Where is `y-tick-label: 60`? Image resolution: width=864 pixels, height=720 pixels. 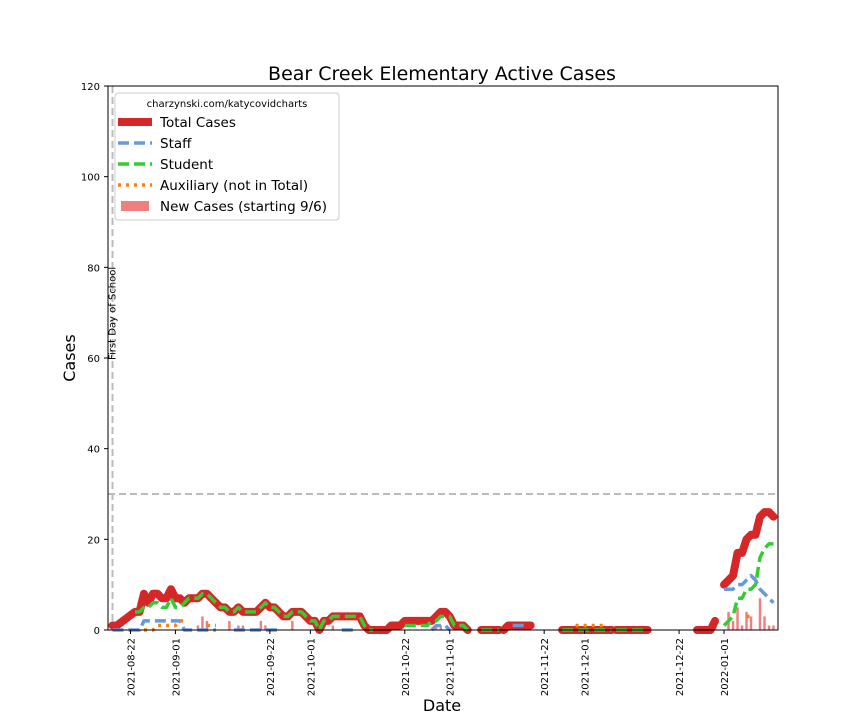
y-tick-label: 60 is located at coordinates (93, 359).